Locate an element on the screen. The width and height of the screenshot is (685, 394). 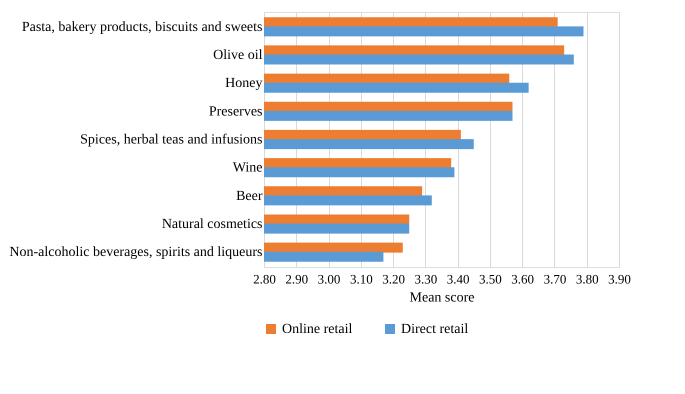
x-tick-label: 3.50 is located at coordinates (490, 279).